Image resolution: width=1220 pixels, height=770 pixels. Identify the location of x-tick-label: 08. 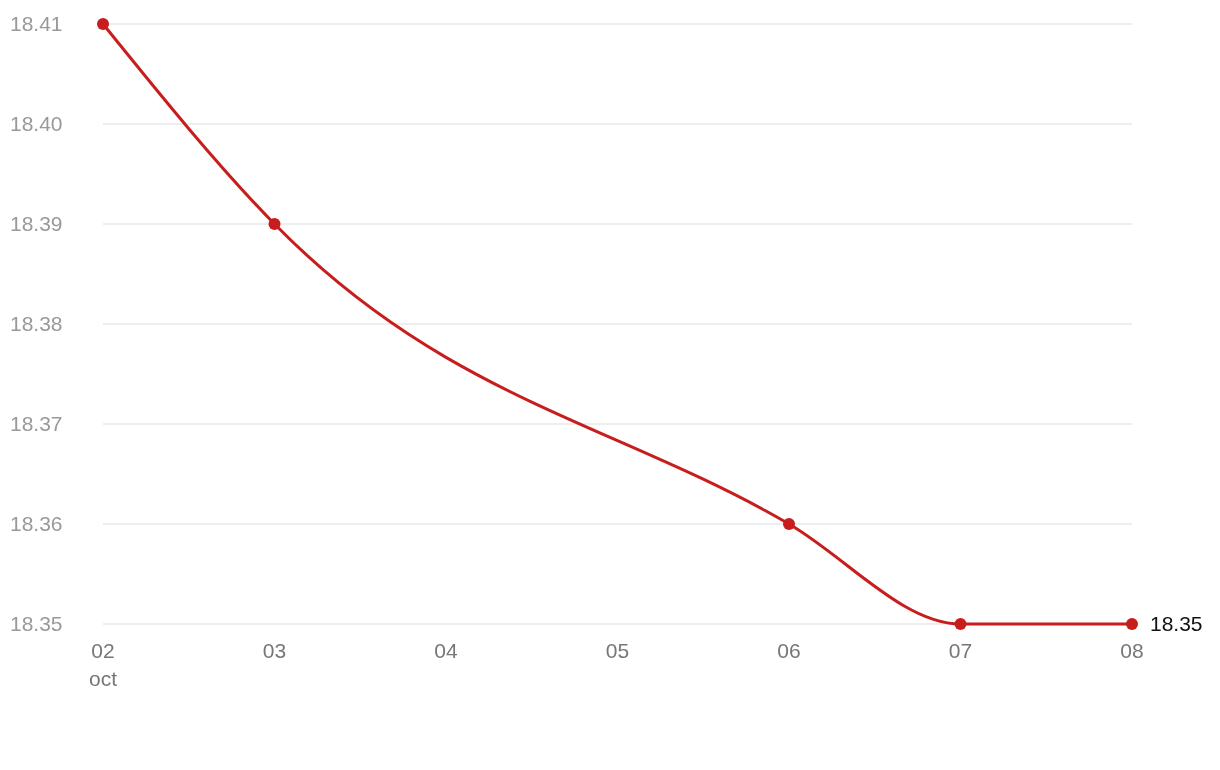
(1132, 650).